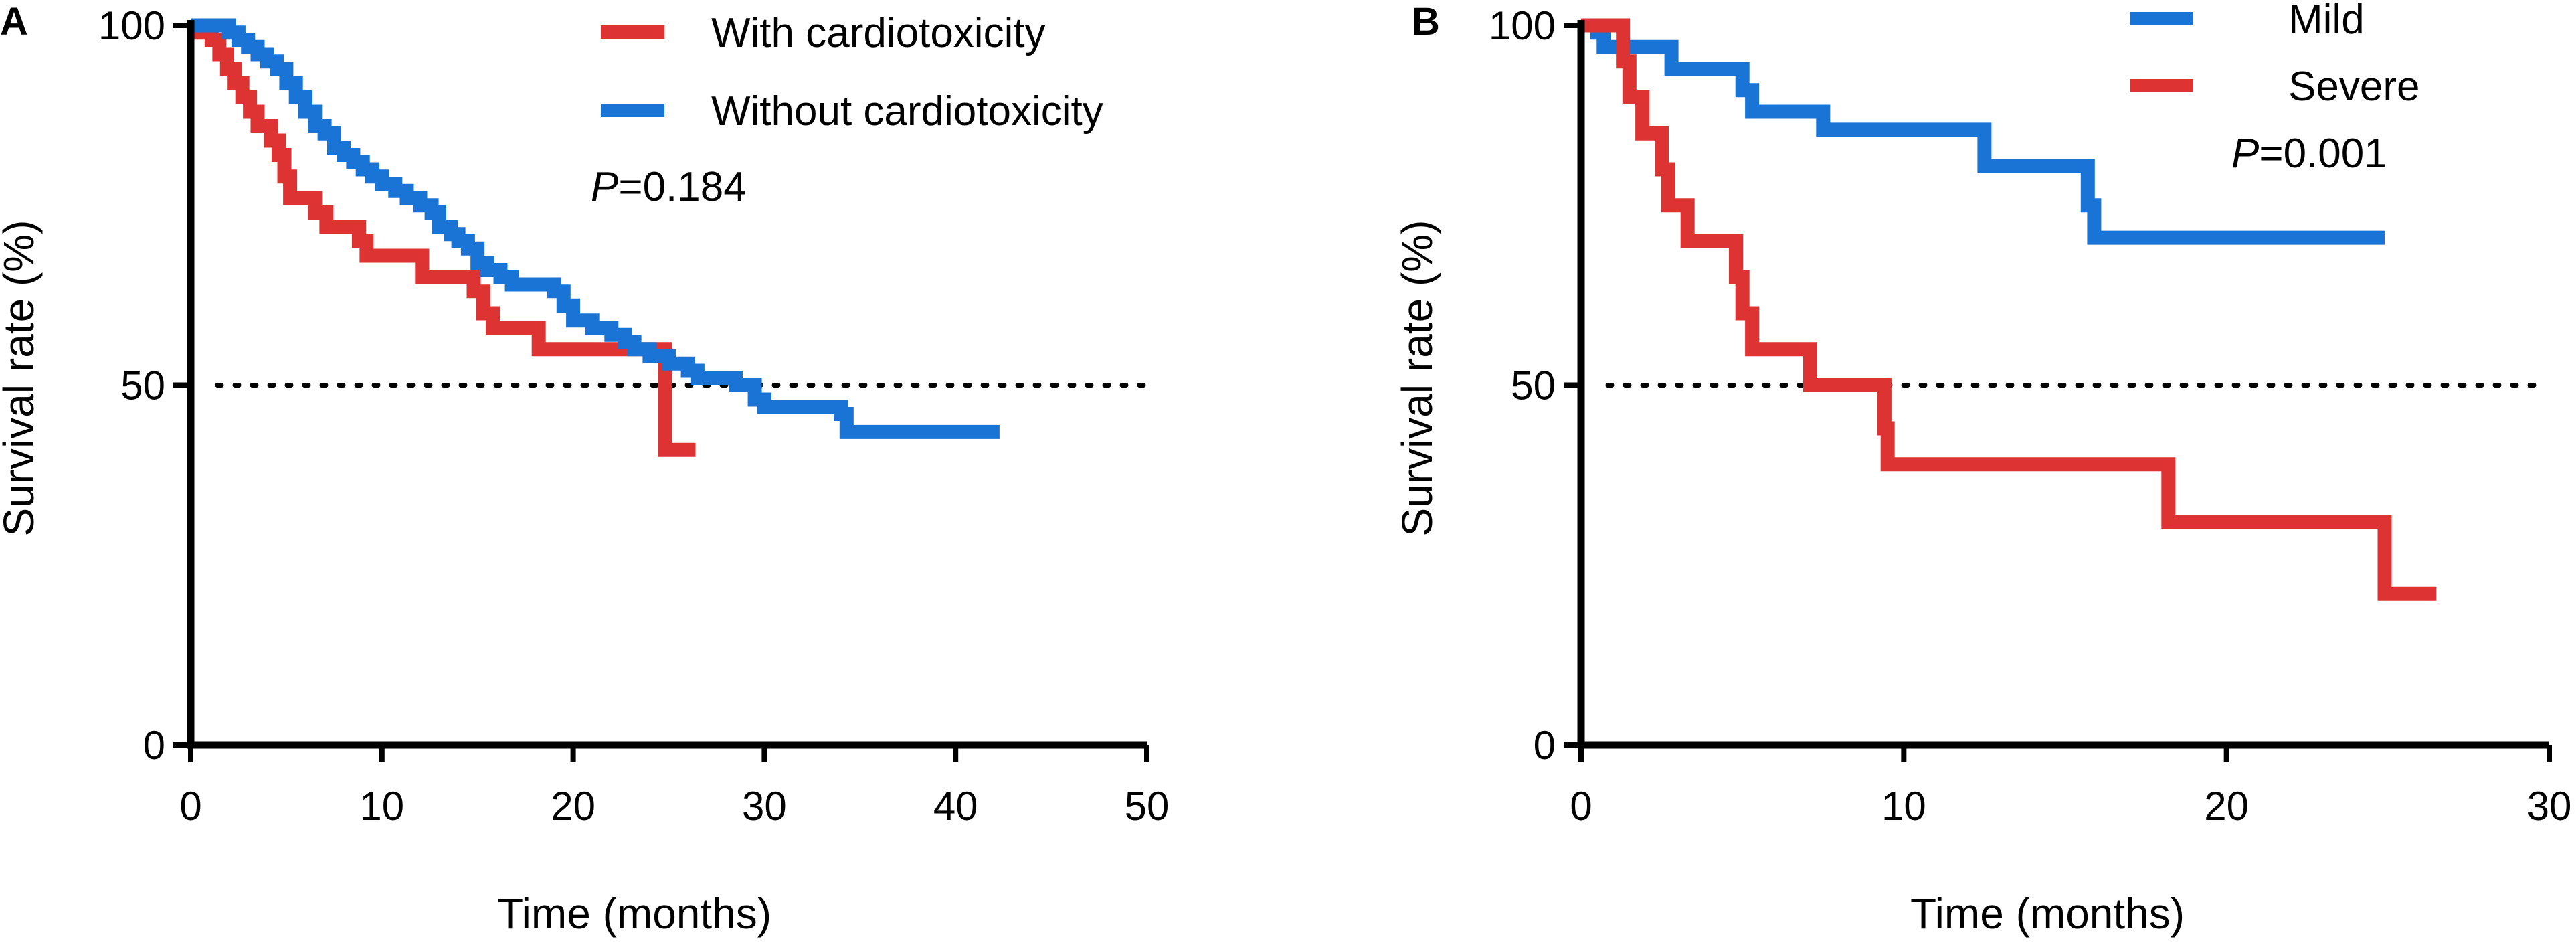 This screenshot has width=2576, height=945. I want to click on panel-a-x-tick-label: 0, so click(190, 806).